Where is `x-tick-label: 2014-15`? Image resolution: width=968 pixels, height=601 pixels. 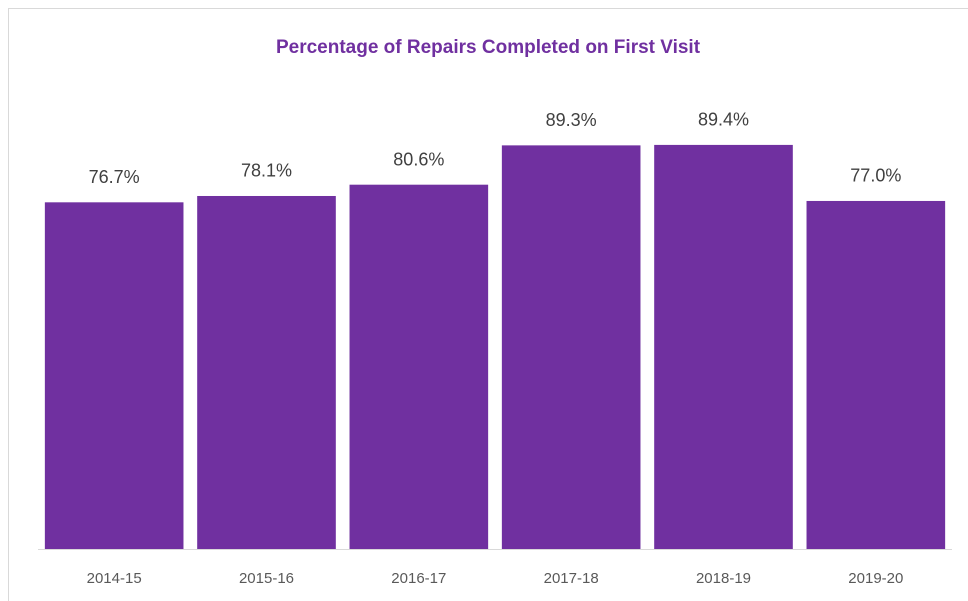 x-tick-label: 2014-15 is located at coordinates (114, 578).